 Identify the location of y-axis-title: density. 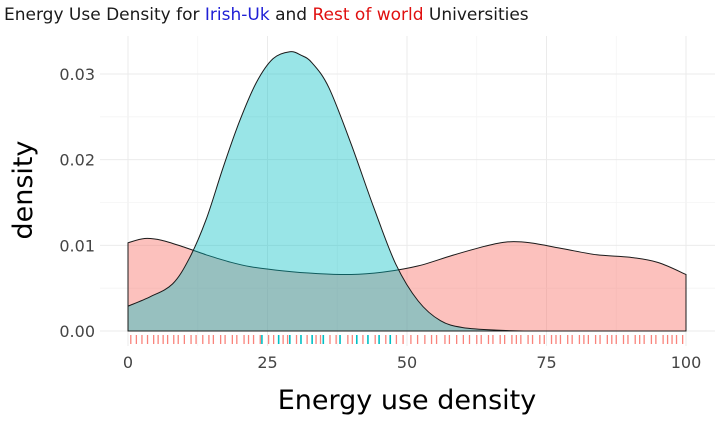
(23, 189).